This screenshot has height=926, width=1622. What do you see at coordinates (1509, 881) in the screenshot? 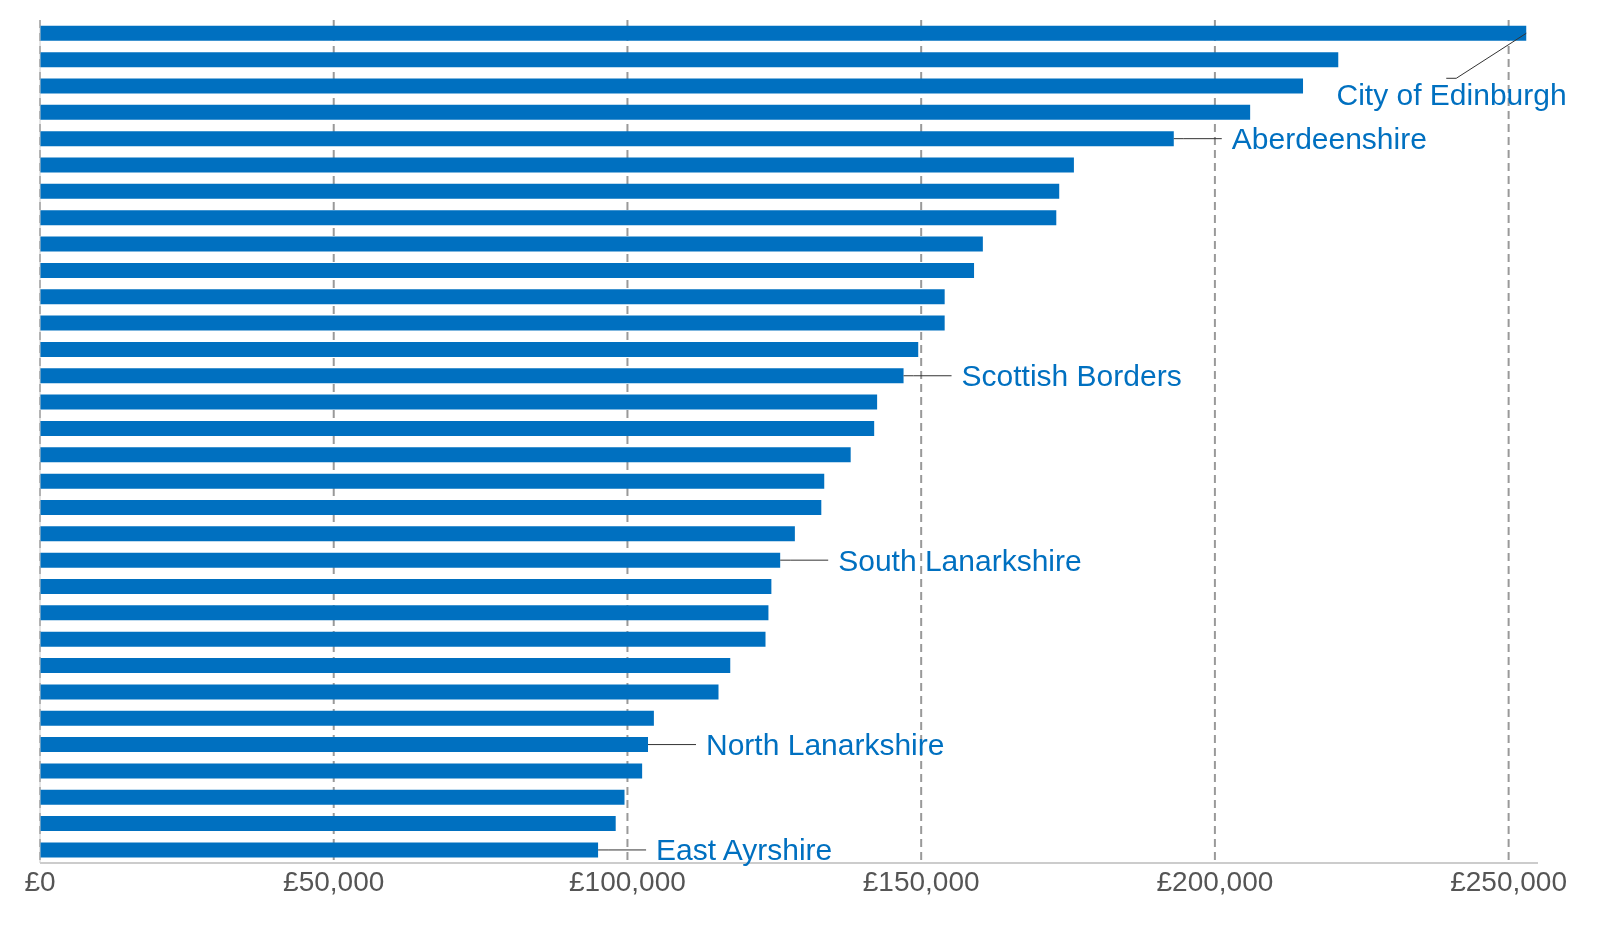
I see `x-tick-label: £250,000` at bounding box center [1509, 881].